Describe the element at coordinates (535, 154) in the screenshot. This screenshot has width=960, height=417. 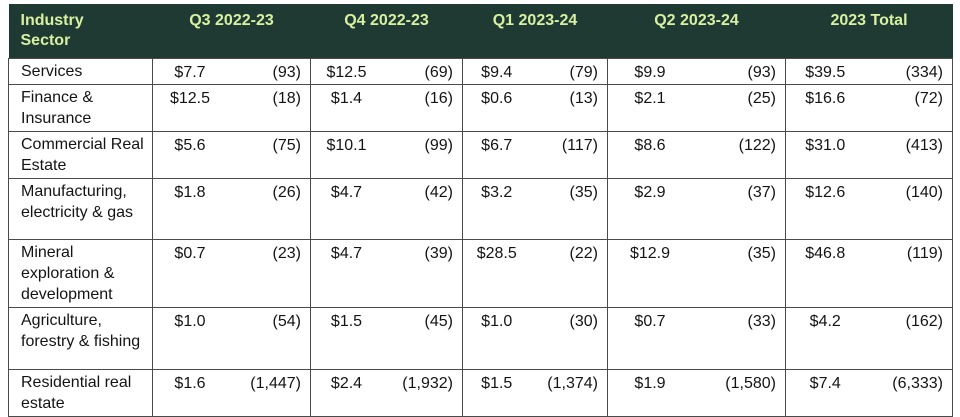
I see `q1-cell: $6.7 (117)` at that location.